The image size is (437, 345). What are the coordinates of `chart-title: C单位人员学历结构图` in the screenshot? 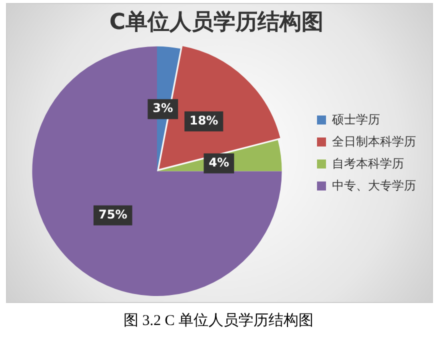 It's located at (216, 22).